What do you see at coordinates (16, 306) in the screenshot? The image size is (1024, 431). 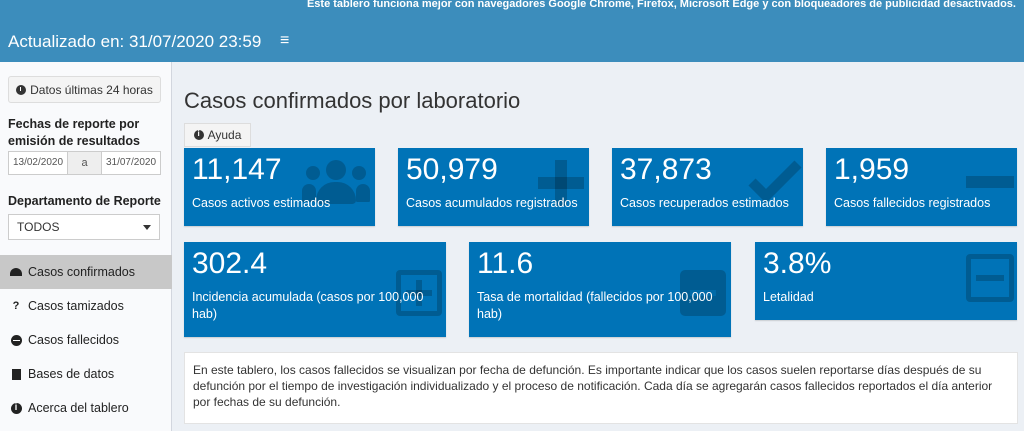 I see `question-icon: ?` at bounding box center [16, 306].